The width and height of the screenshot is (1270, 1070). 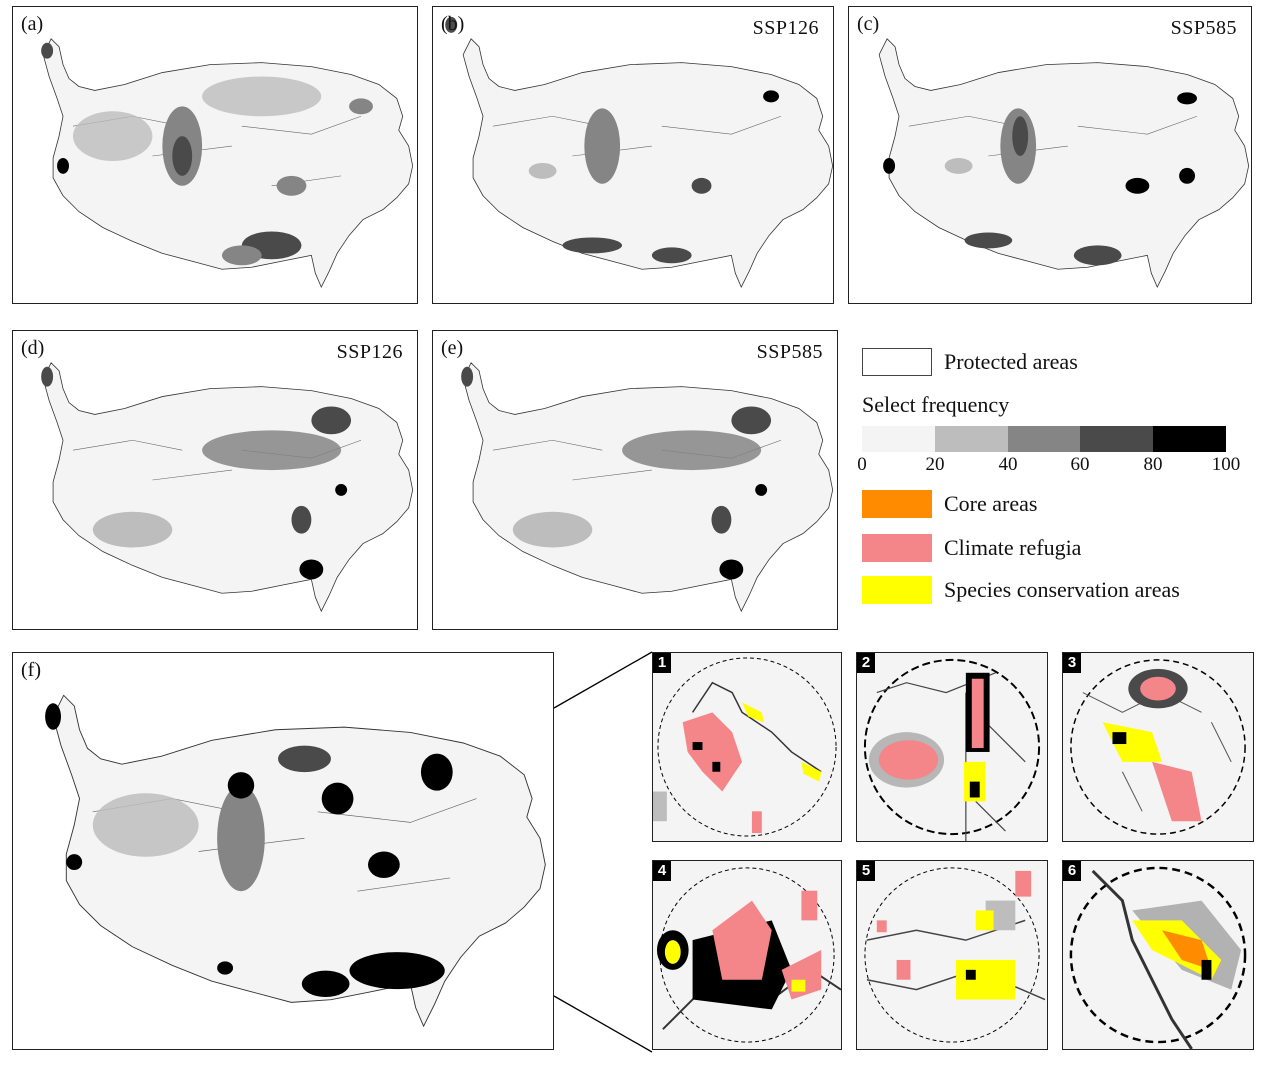 I want to click on legend-select-frequency: Select frequency, so click(x=935, y=405).